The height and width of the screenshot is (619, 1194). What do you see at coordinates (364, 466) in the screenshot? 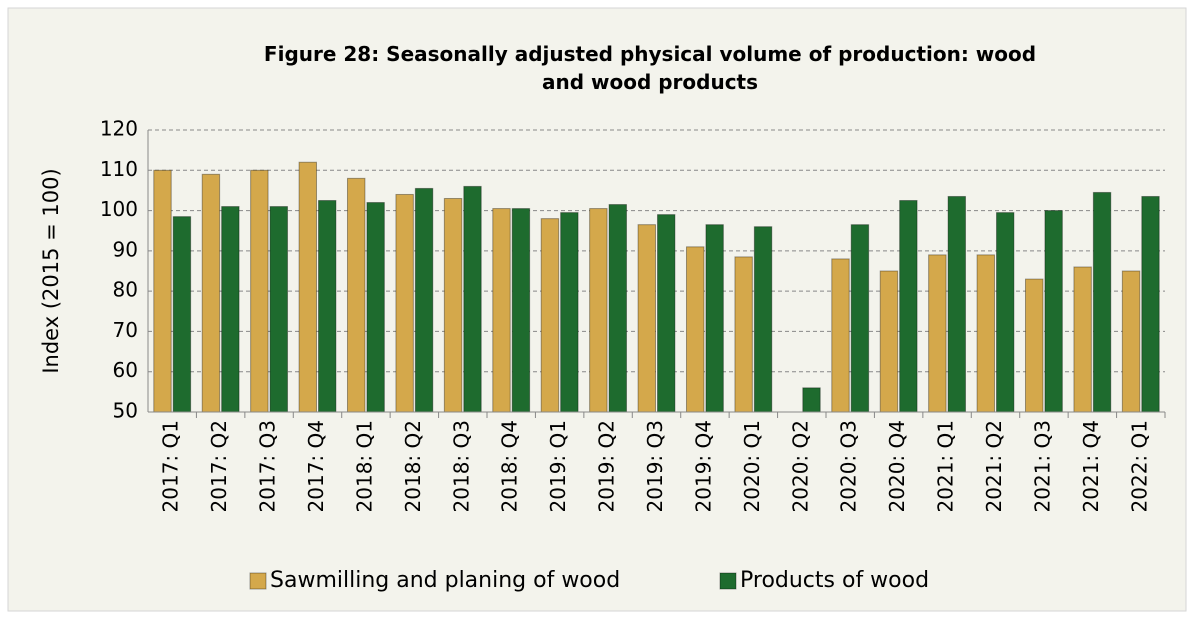
I see `x-tick-label: 2018: Q1` at bounding box center [364, 466].